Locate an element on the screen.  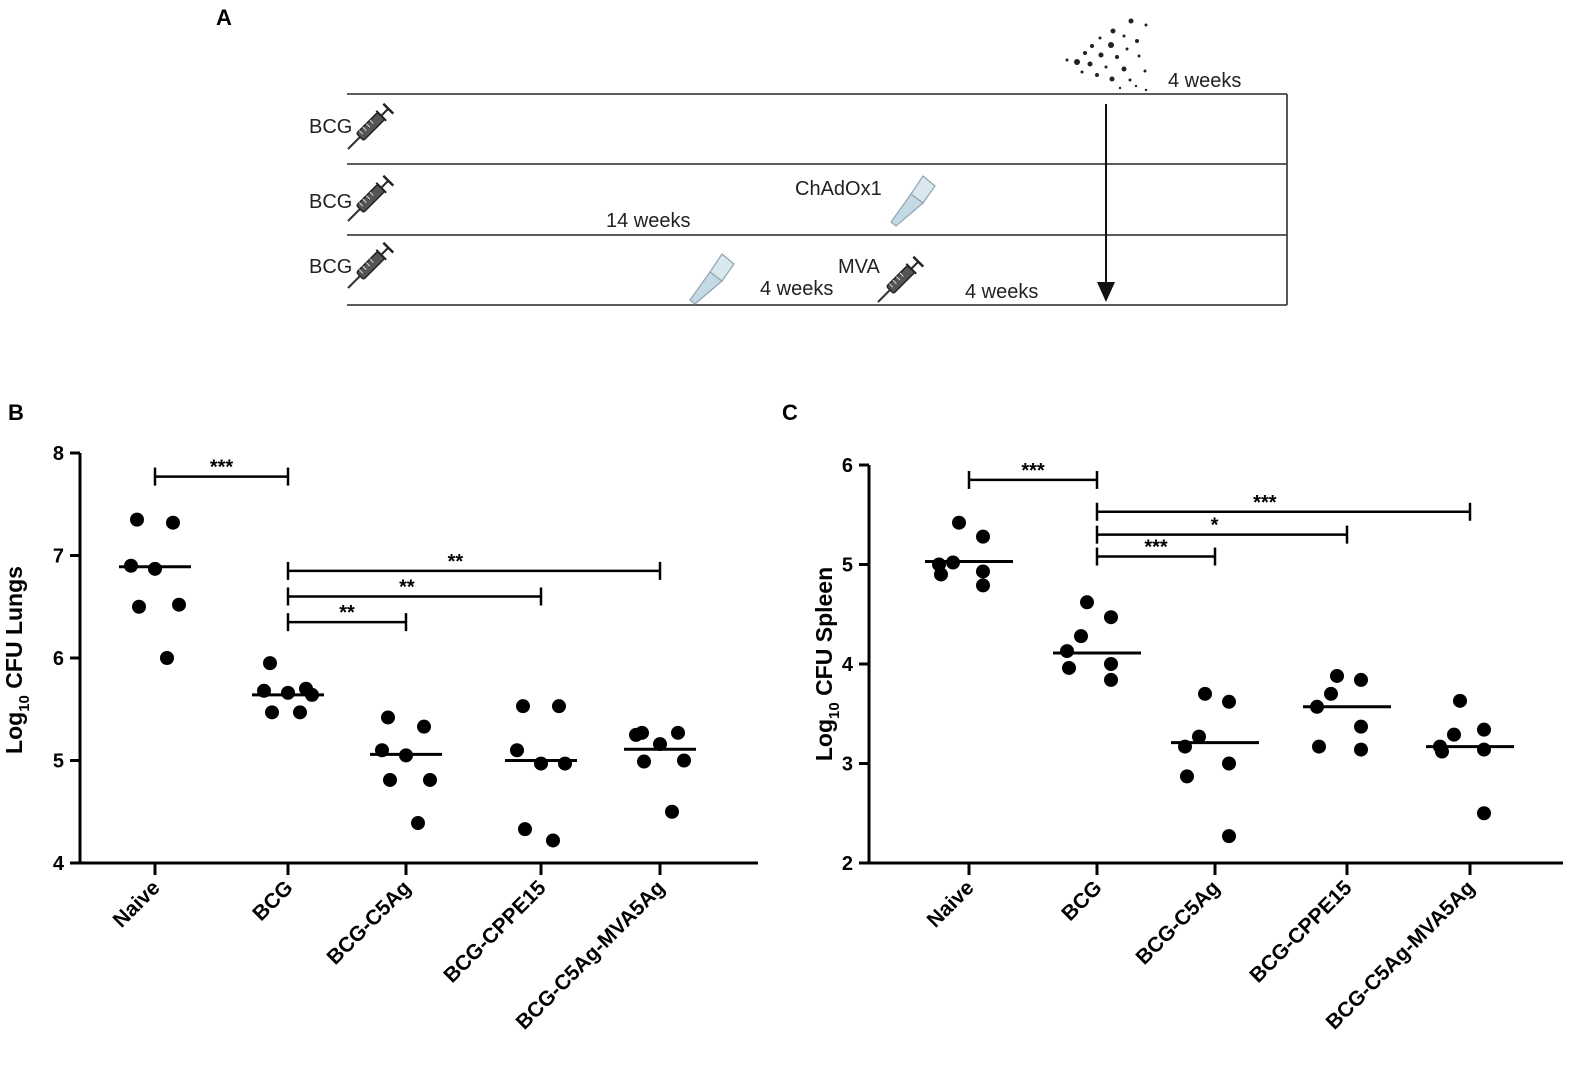
row2-prime-label: BCG is located at coordinates (330, 202).